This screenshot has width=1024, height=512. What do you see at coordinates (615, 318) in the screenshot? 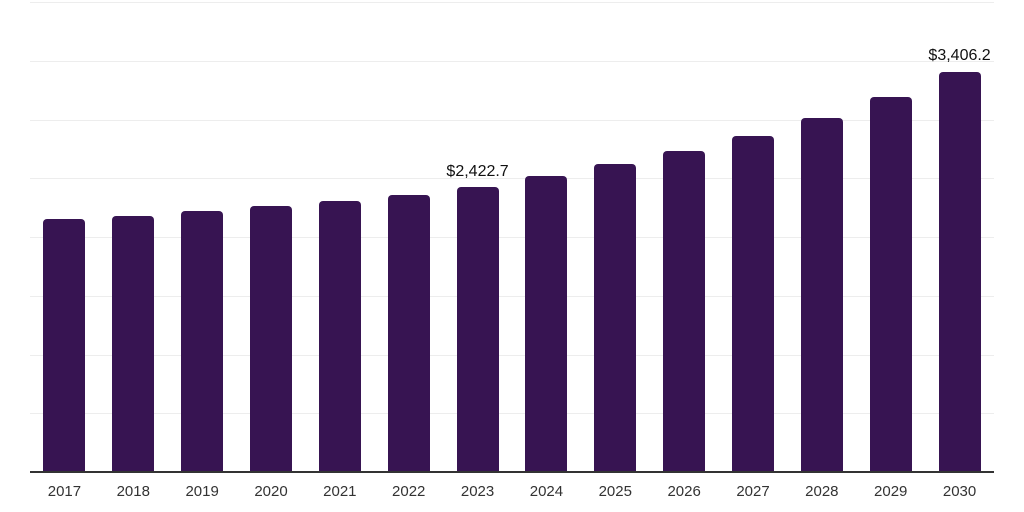
I see `bar-2025` at bounding box center [615, 318].